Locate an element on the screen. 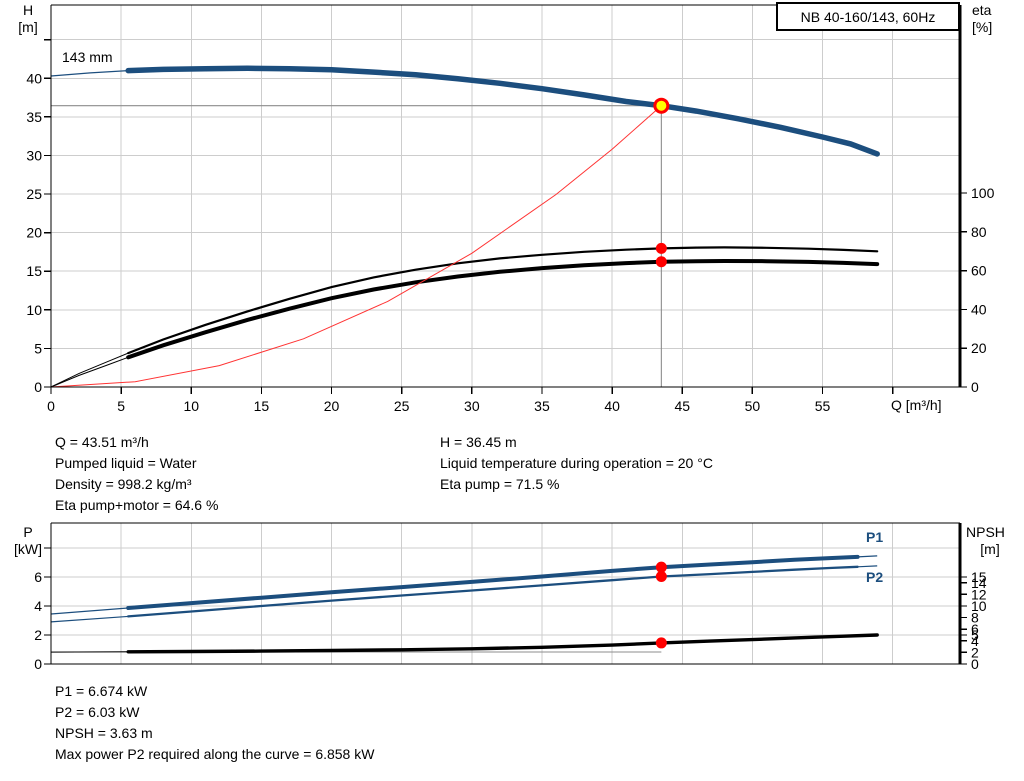  npsh-curve is located at coordinates (502, 643).